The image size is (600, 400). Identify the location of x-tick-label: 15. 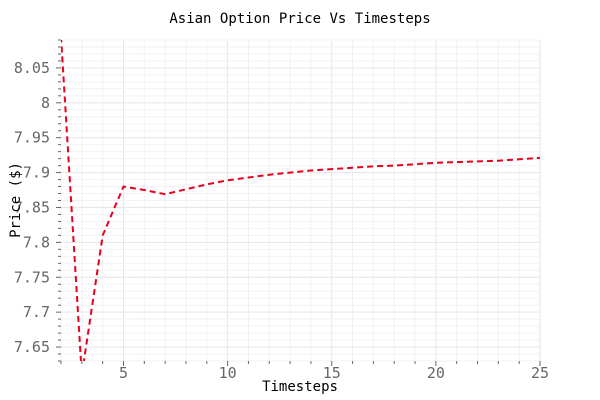
(332, 373).